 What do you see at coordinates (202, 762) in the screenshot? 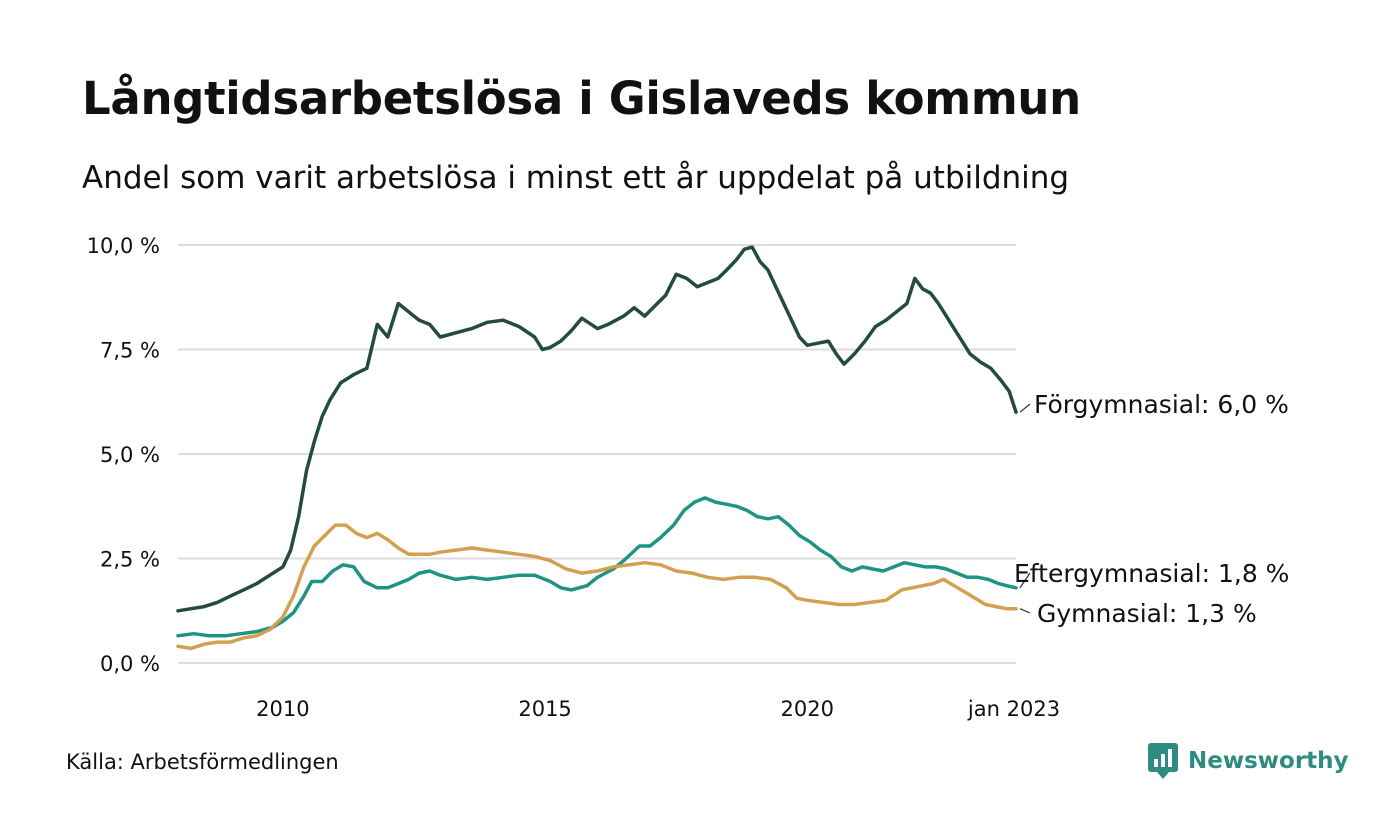
I see `source-note: Källa: Arbetsförmedlingen` at bounding box center [202, 762].